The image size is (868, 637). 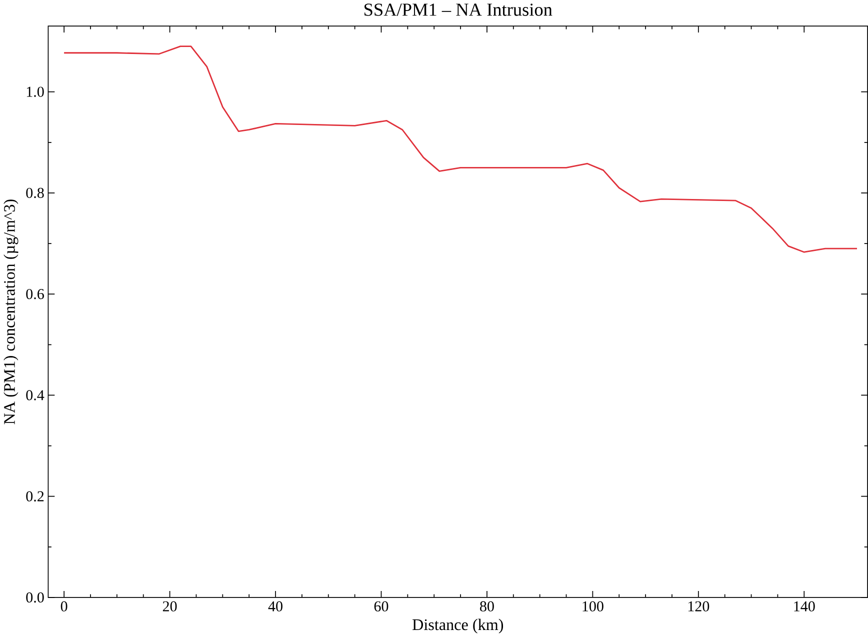 What do you see at coordinates (804, 606) in the screenshot?
I see `x-tick-label: 140` at bounding box center [804, 606].